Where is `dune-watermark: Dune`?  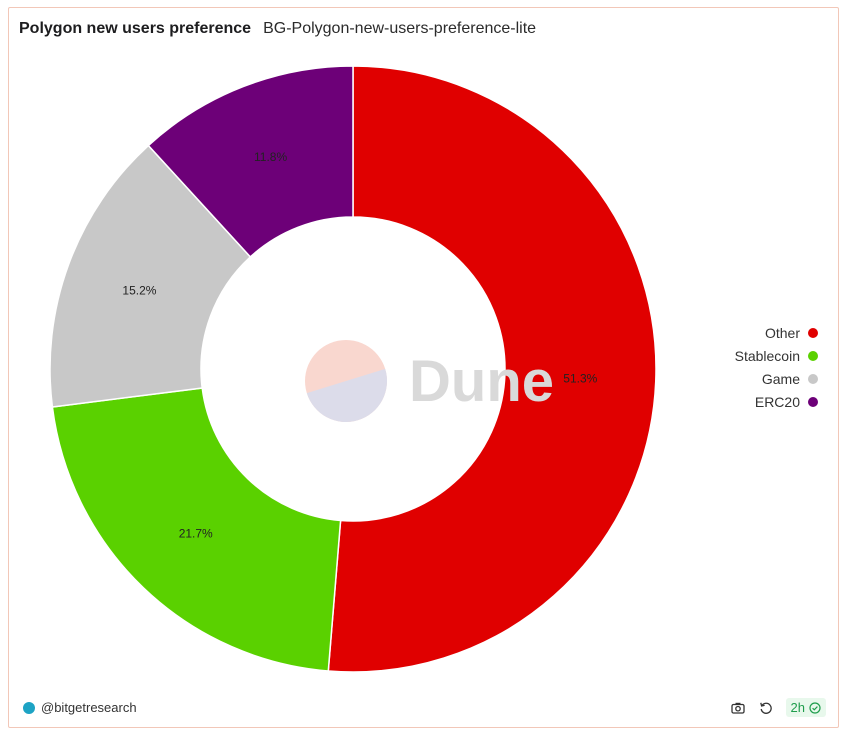 dune-watermark: Dune is located at coordinates (429, 381).